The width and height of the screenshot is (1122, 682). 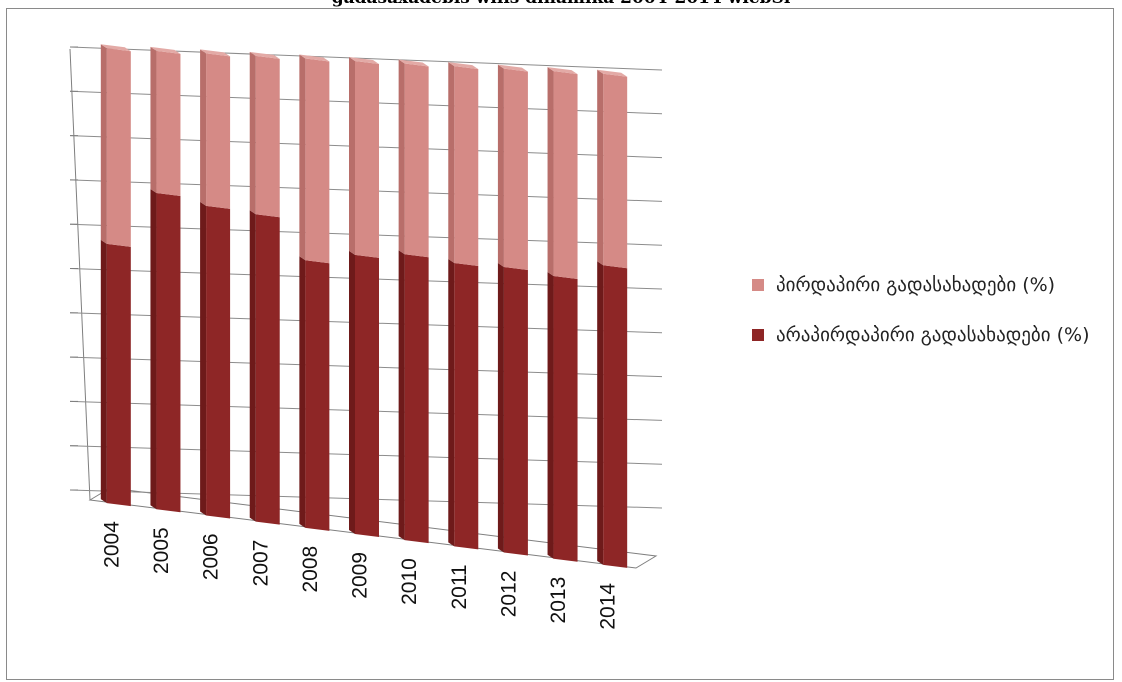 What do you see at coordinates (115, 373) in the screenshot?
I see `bar-2004-indirect` at bounding box center [115, 373].